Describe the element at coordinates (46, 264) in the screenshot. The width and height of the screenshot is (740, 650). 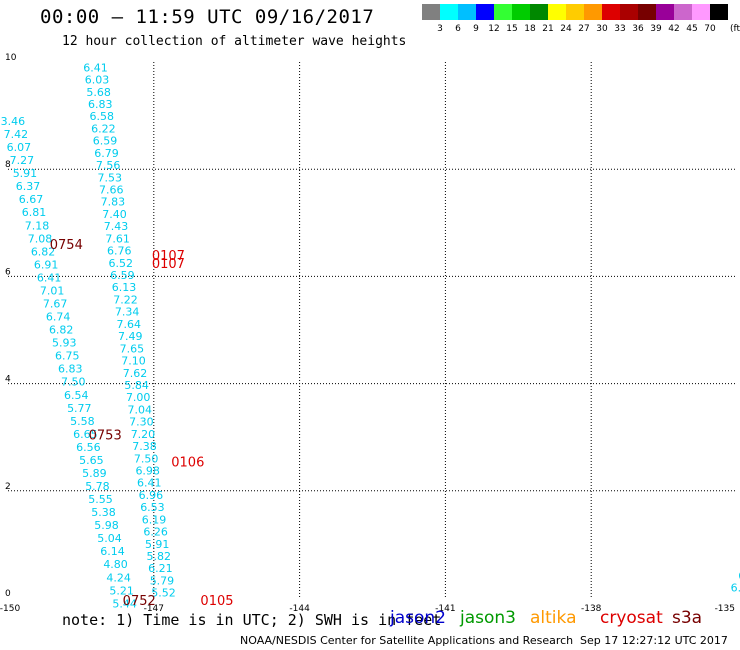
I see `swh-value: 6.91` at that location.